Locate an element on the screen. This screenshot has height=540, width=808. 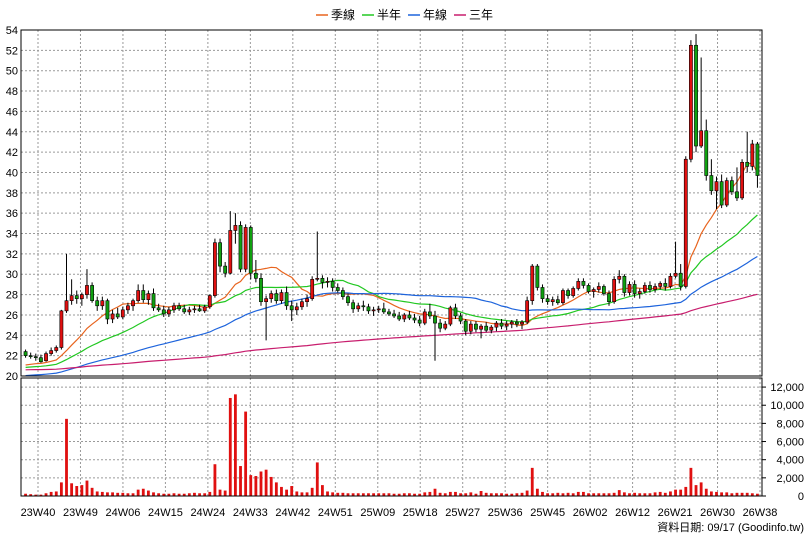
price-tick-label: 28 is located at coordinates (12, 296).